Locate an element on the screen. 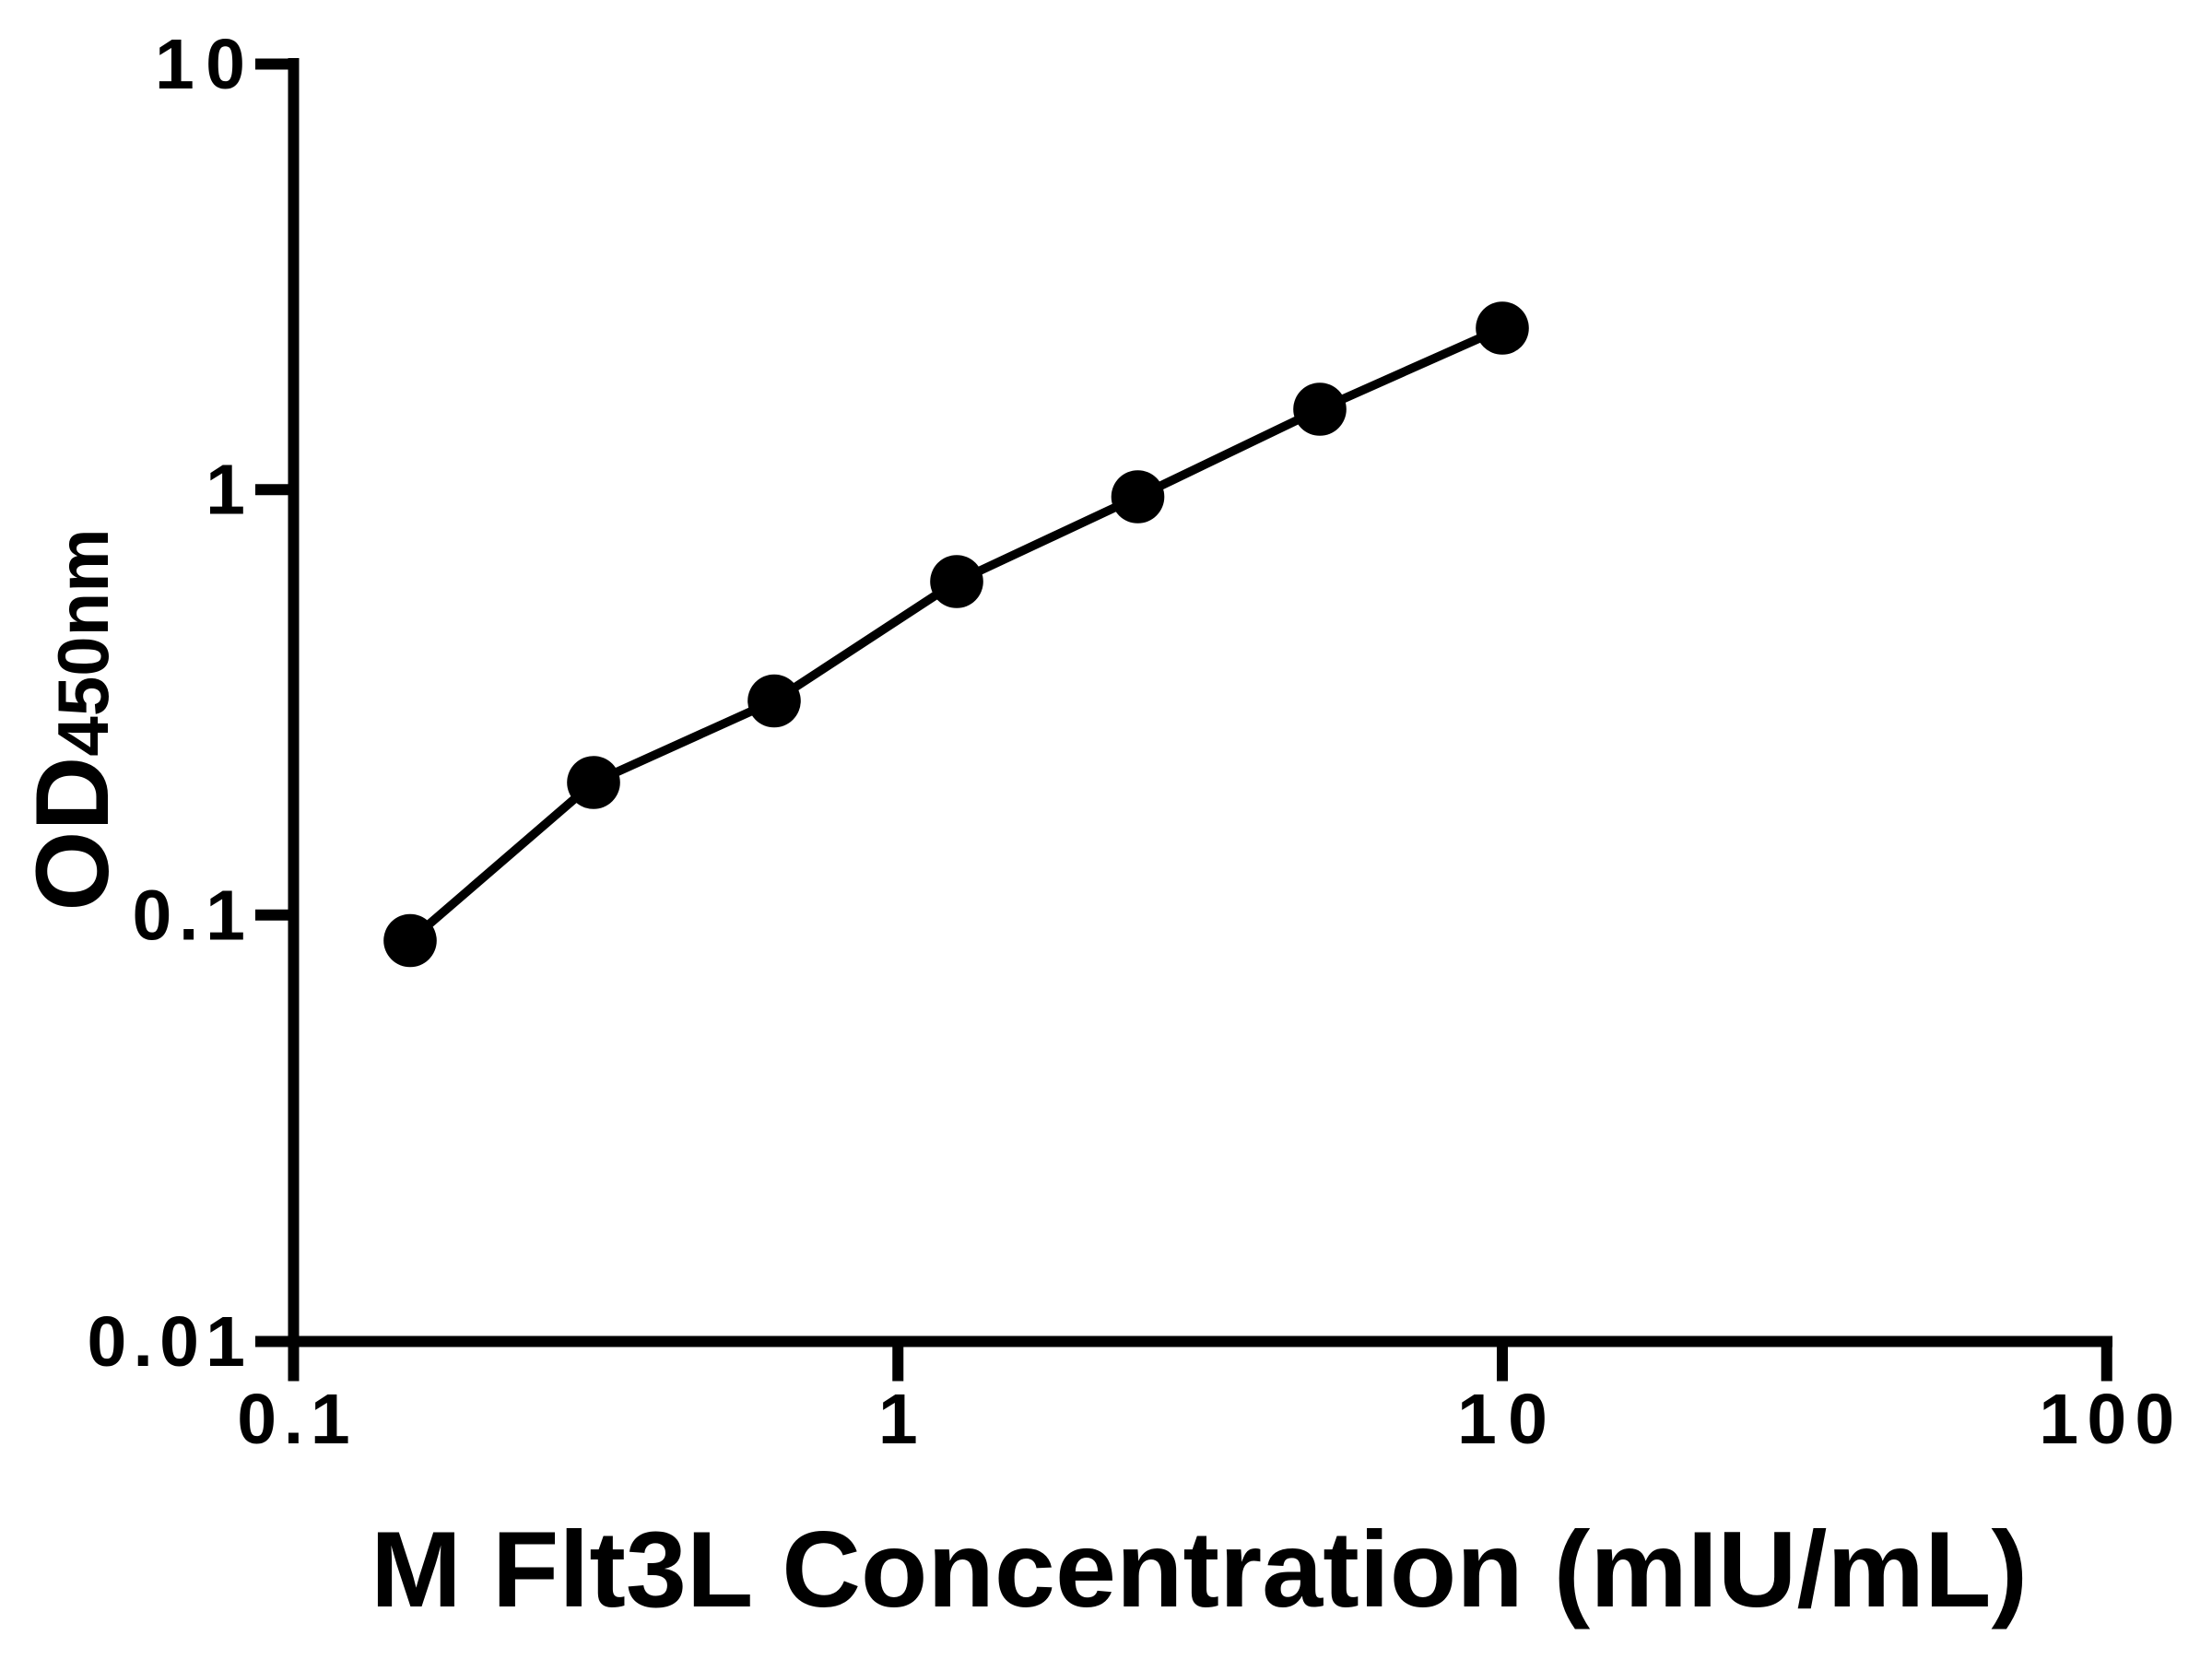 The image size is (2212, 1659). svg-text: 0.01 is located at coordinates (167, 1342).